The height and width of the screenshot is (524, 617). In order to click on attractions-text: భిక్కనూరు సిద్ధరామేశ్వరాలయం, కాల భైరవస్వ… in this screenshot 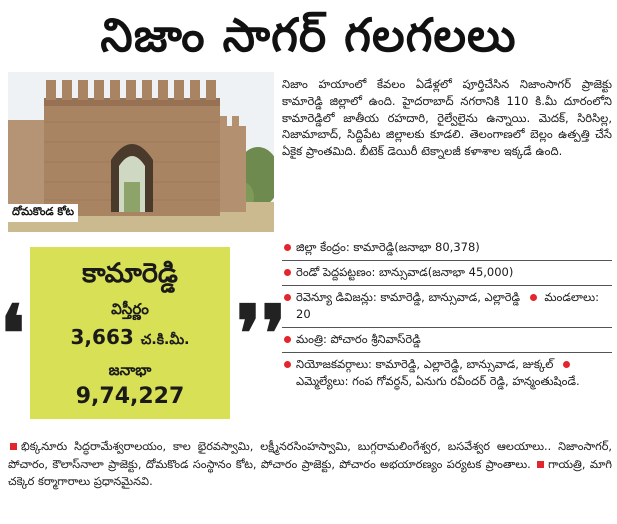, I will do `click(310, 455)`.